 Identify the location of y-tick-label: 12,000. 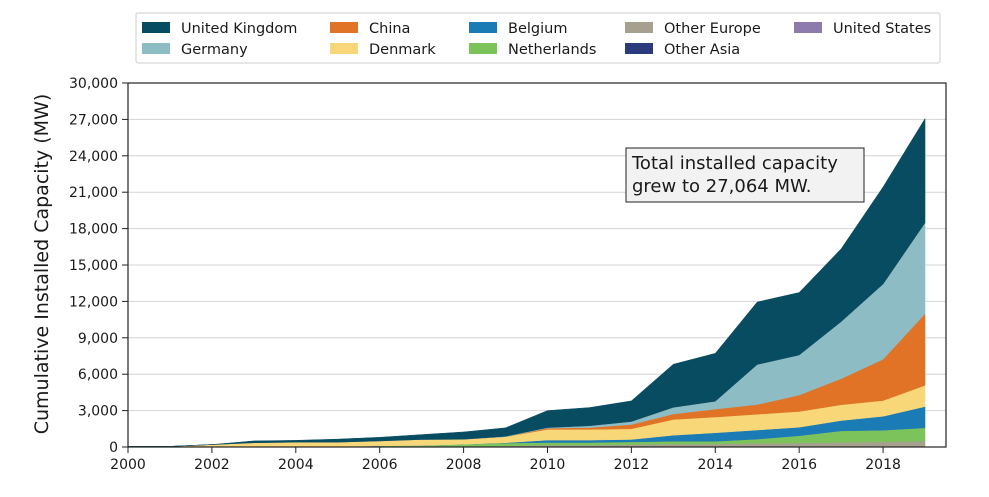
(93, 302).